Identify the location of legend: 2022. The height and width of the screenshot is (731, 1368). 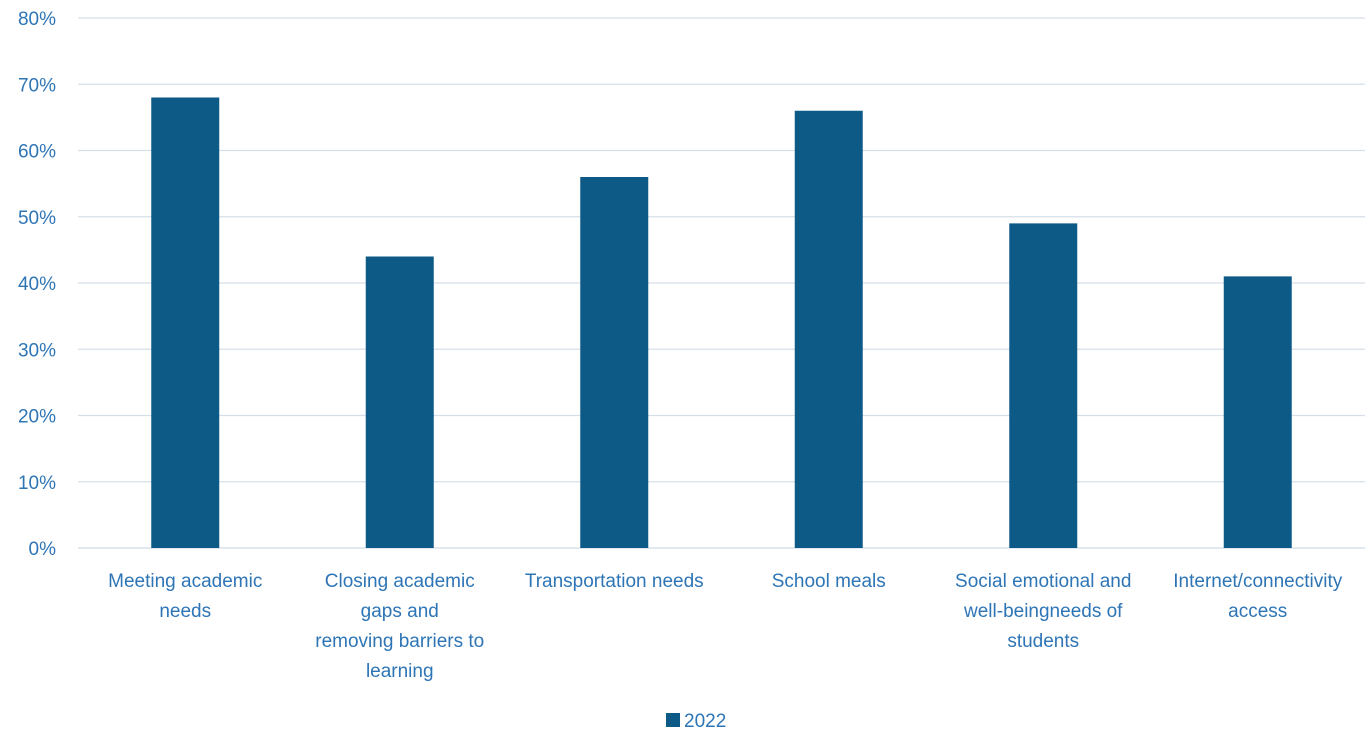
(696, 721).